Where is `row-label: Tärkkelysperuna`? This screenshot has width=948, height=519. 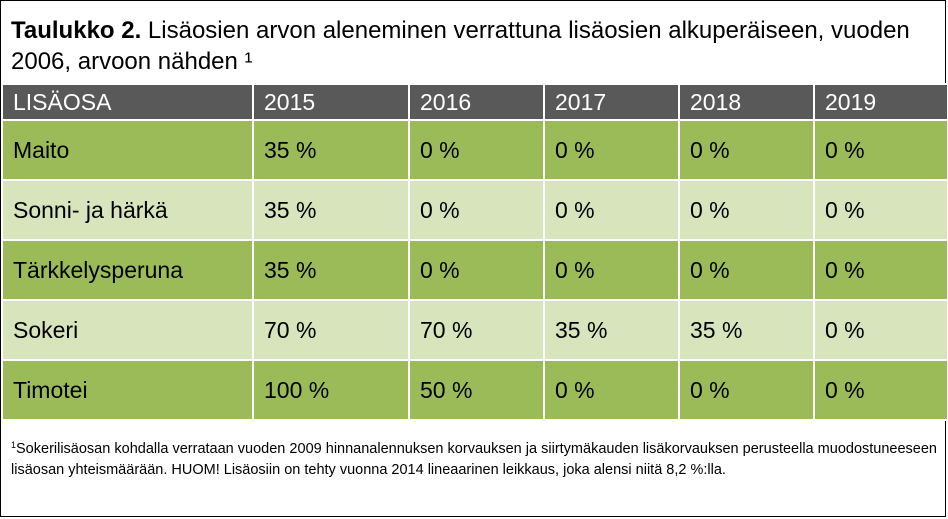 row-label: Tärkkelysperuna is located at coordinates (127, 270).